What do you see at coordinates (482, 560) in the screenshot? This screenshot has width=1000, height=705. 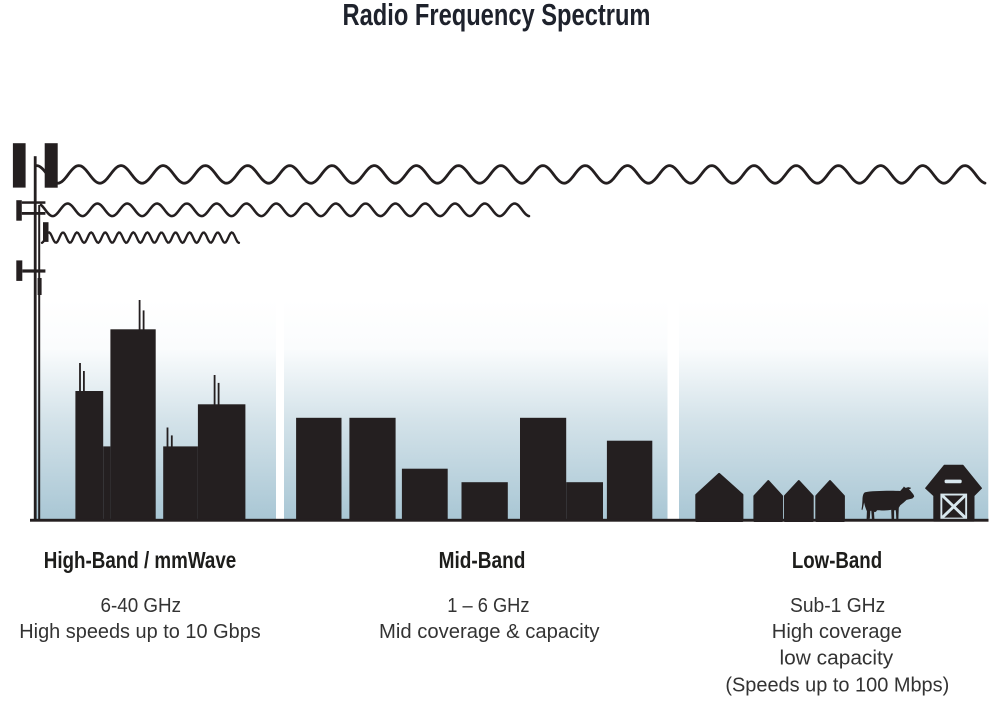 I see `svg-text: Mid-Band` at bounding box center [482, 560].